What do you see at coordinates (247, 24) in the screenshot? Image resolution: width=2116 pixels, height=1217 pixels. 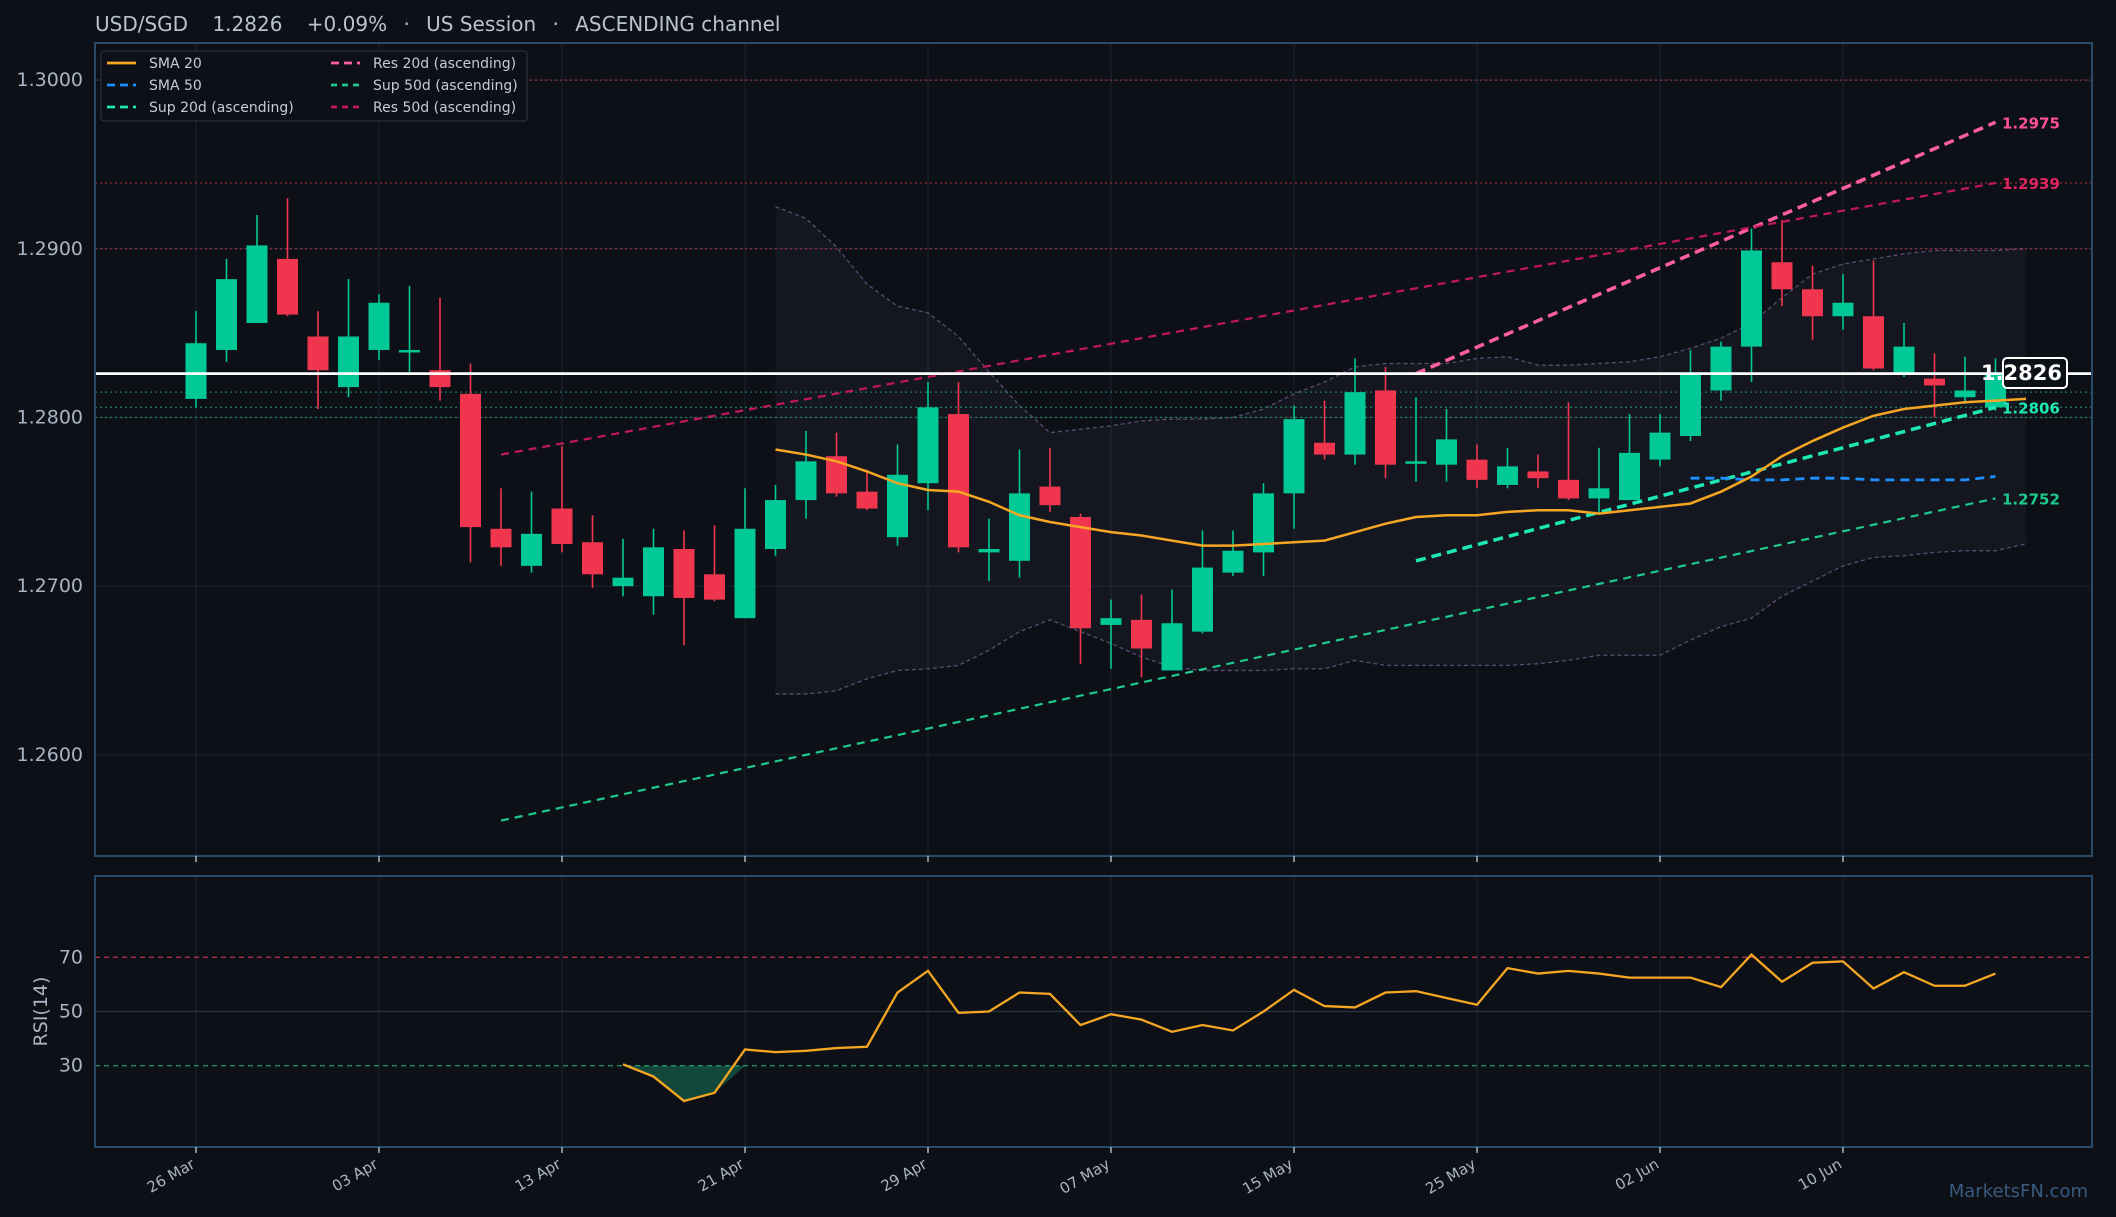 I see `header-price: 1.2826` at bounding box center [247, 24].